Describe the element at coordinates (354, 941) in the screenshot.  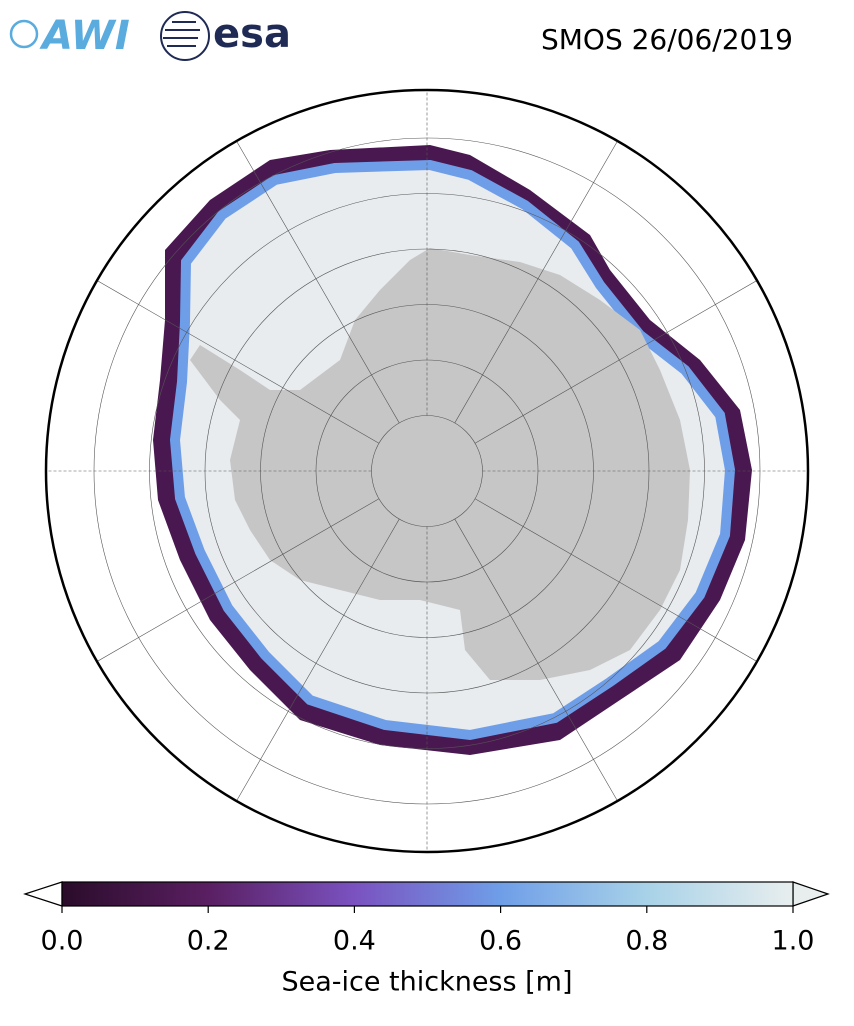
I see `colorbar-tick-label: 0.4` at that location.